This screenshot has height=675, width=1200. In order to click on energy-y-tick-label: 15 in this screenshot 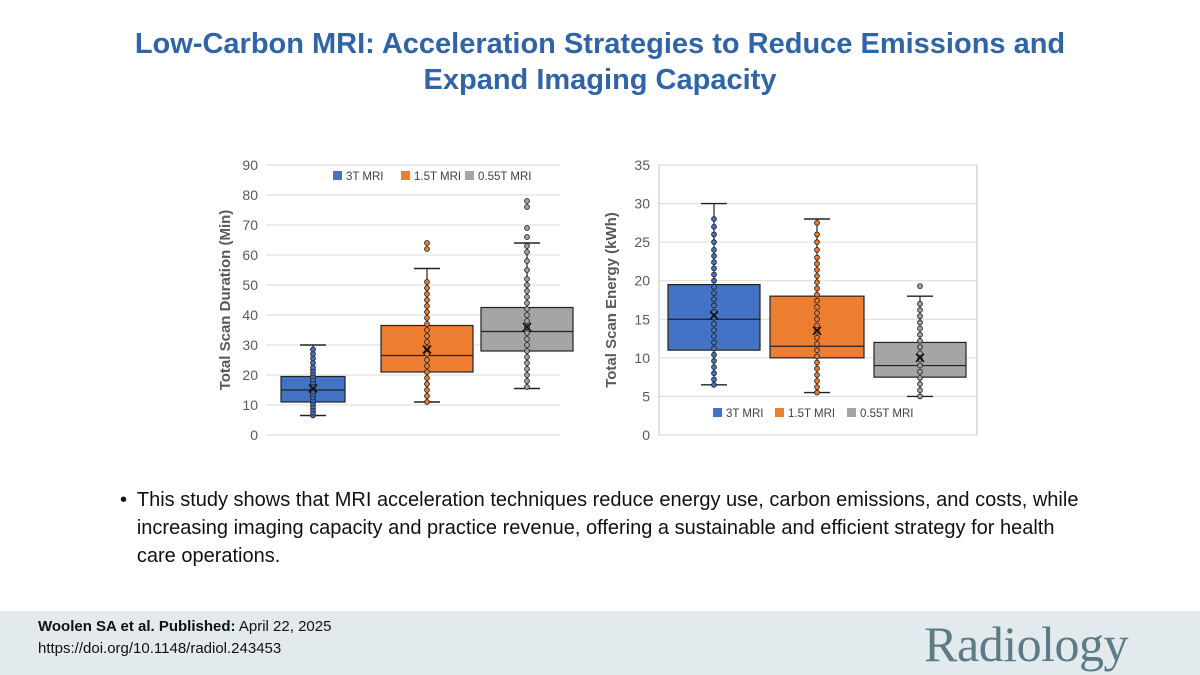, I will do `click(642, 319)`.